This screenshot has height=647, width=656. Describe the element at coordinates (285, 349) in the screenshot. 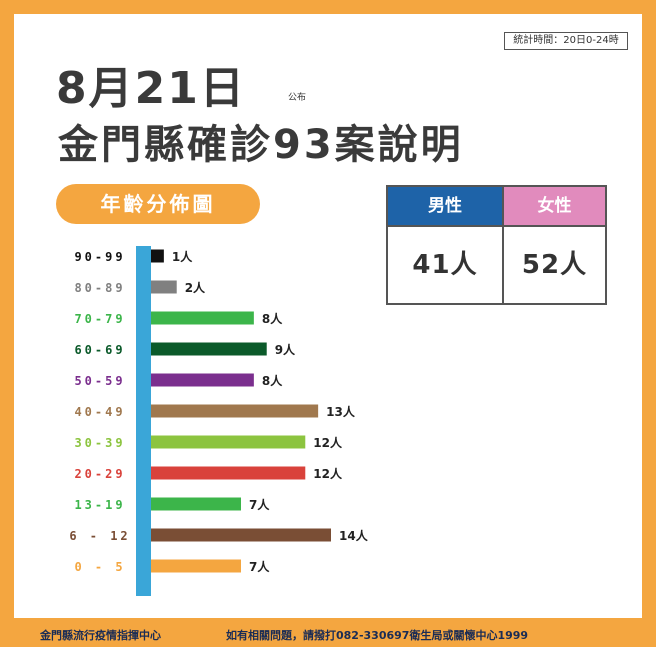

I see `value-label: 9人` at that location.